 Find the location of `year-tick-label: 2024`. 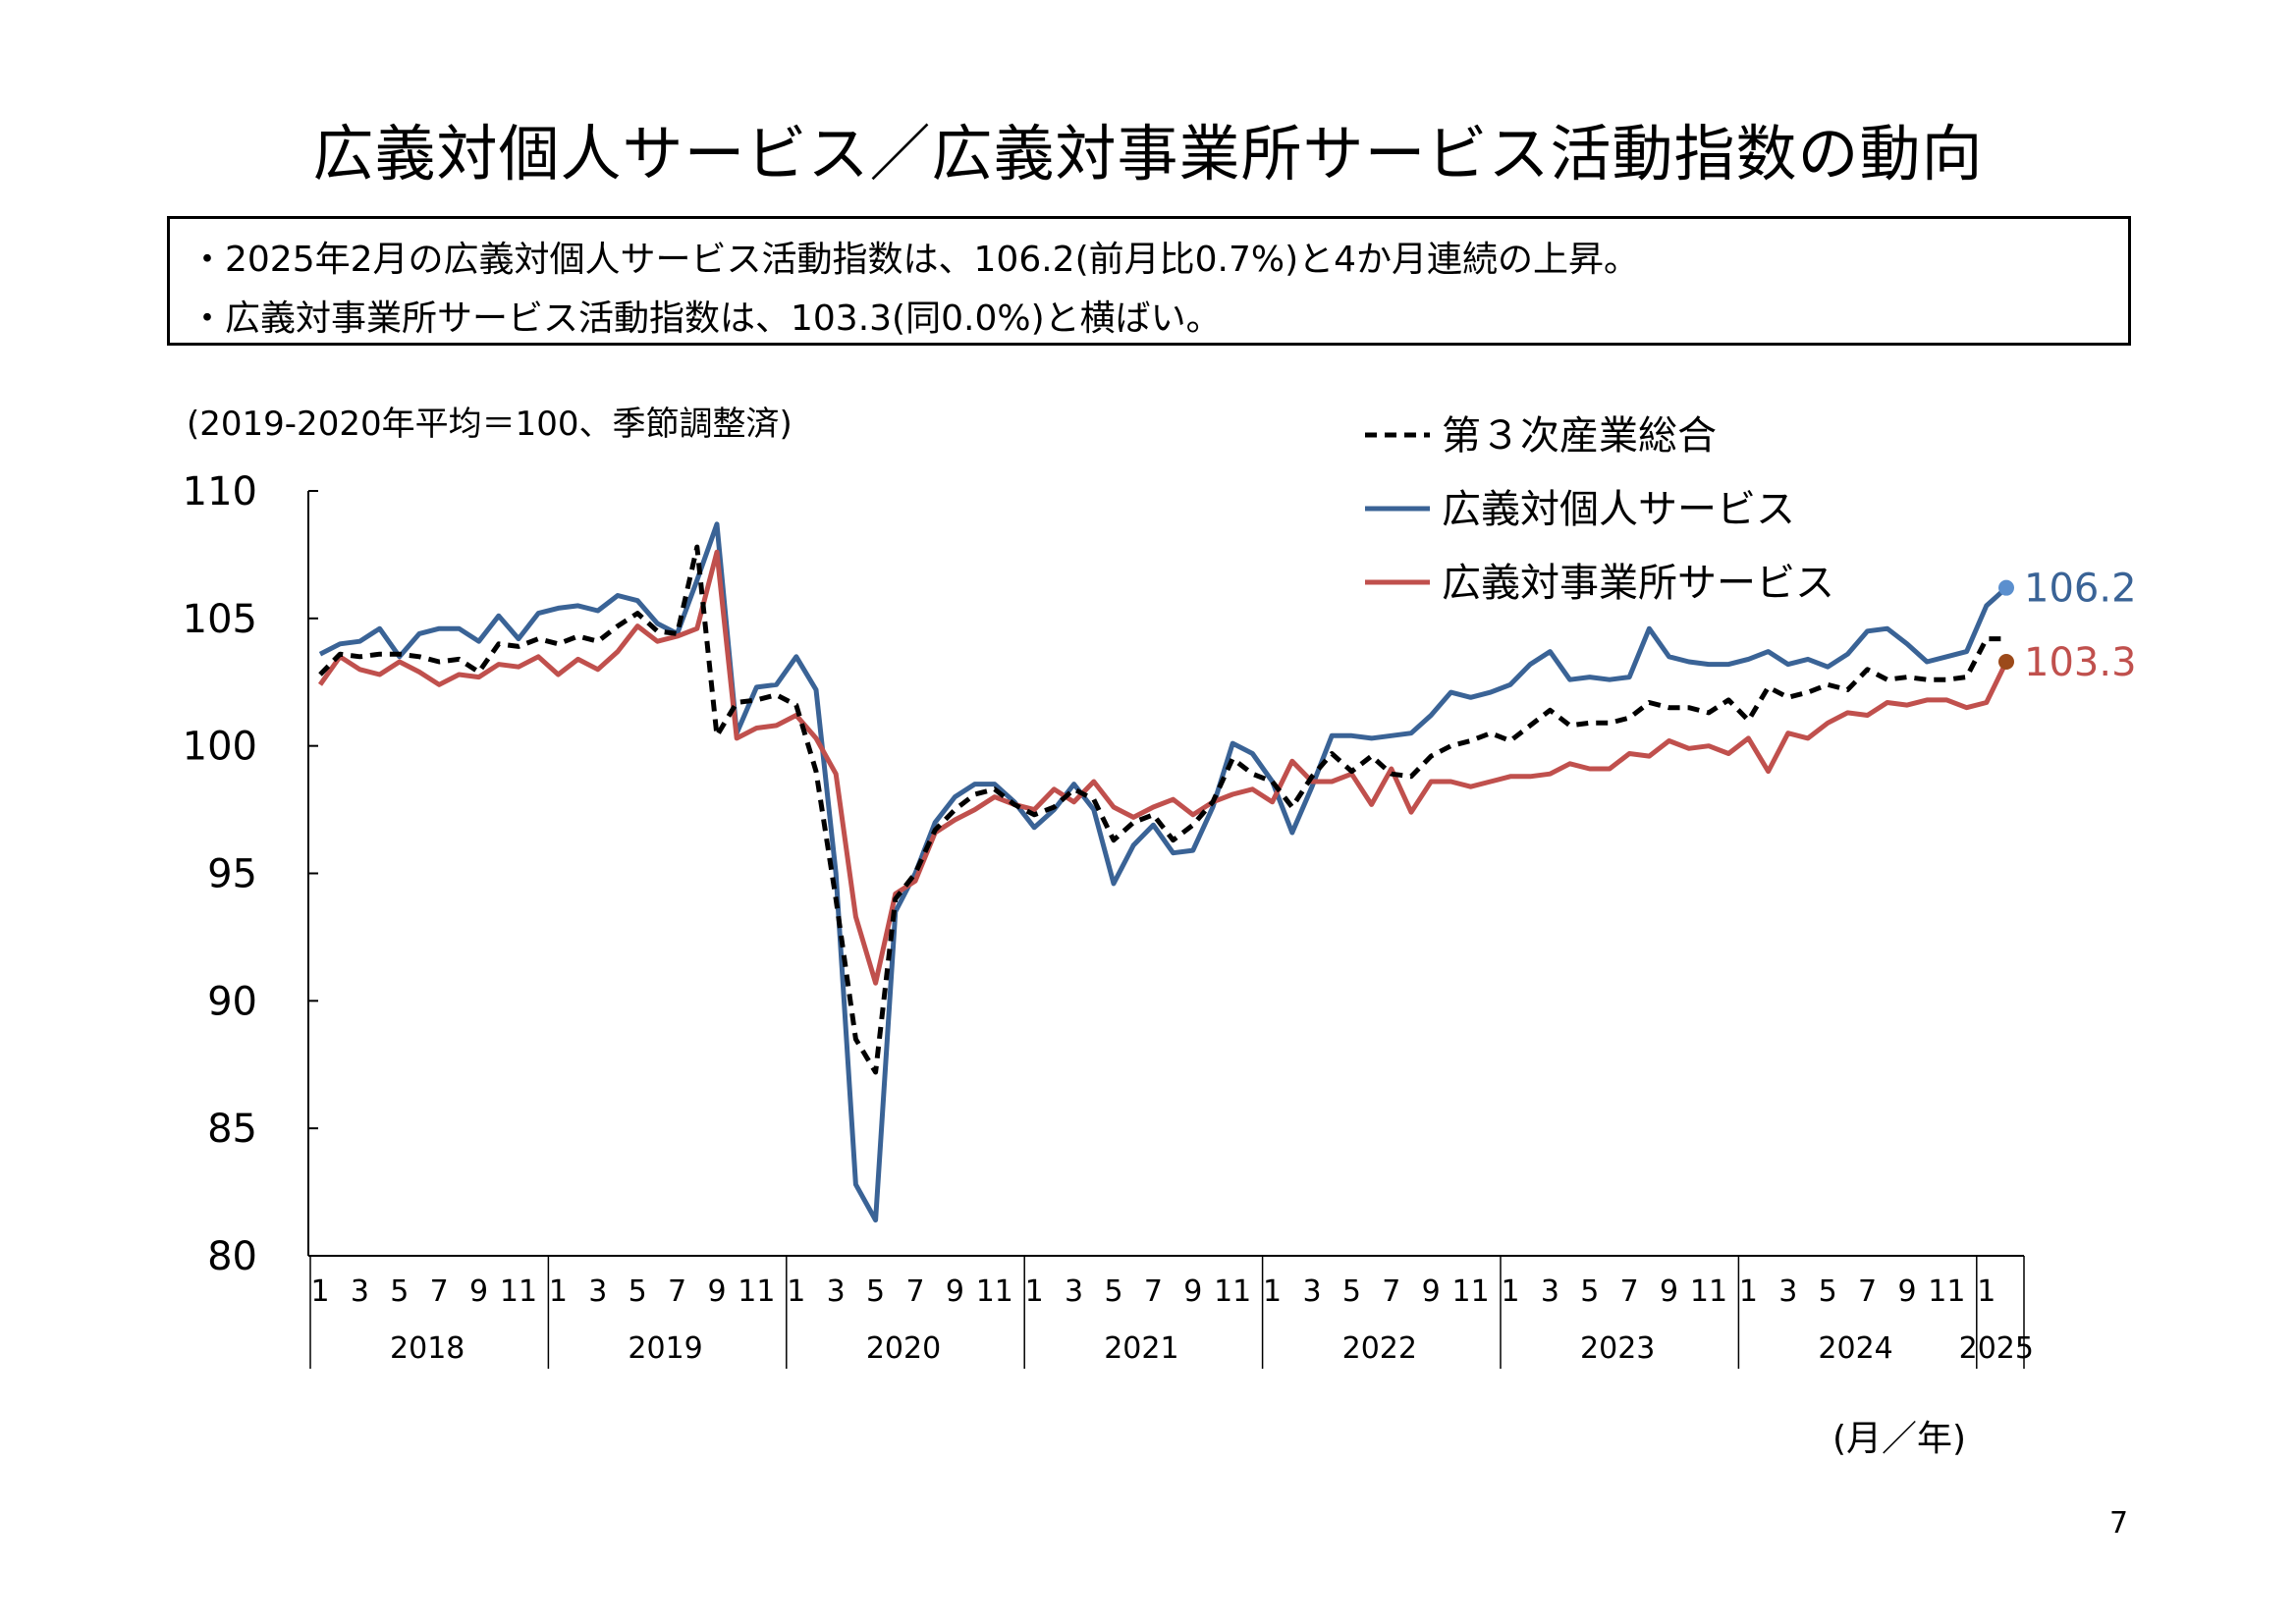

year-tick-label: 2024 is located at coordinates (1855, 1348).